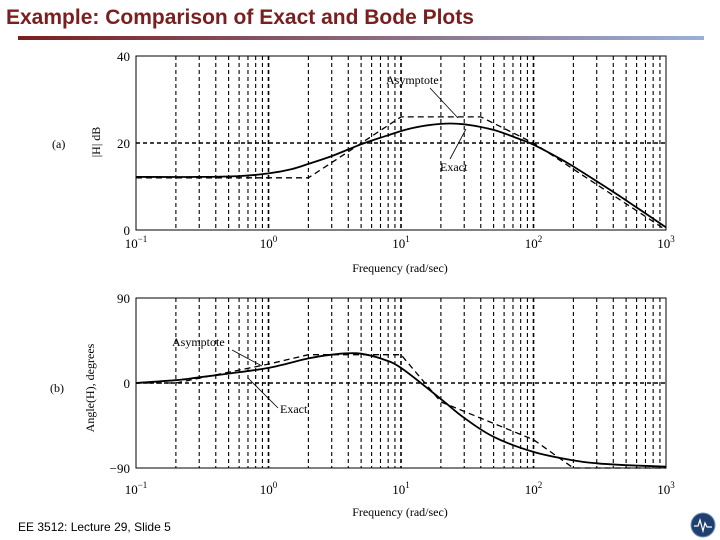 The image size is (720, 540). What do you see at coordinates (247, 358) in the screenshot?
I see `phase-asymptote-pointer` at bounding box center [247, 358].